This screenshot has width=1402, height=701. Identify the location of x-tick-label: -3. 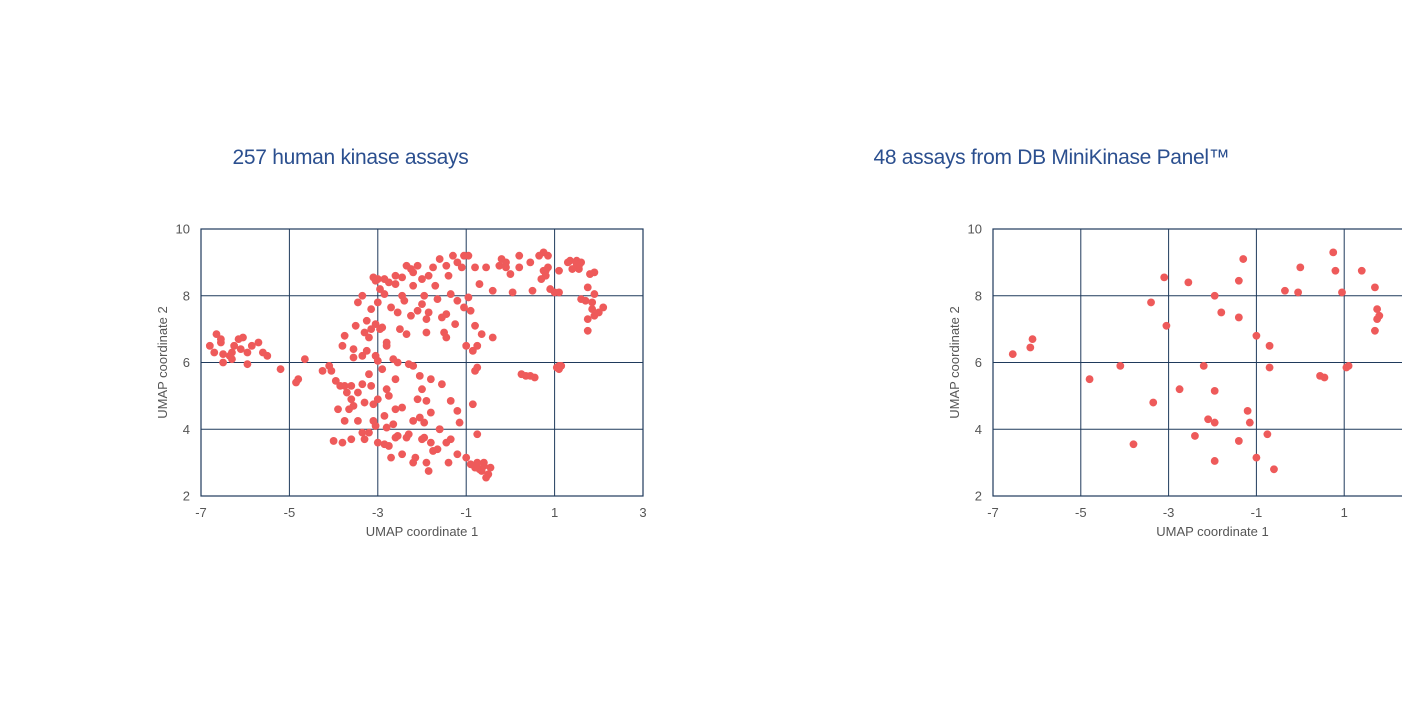
(1169, 512).